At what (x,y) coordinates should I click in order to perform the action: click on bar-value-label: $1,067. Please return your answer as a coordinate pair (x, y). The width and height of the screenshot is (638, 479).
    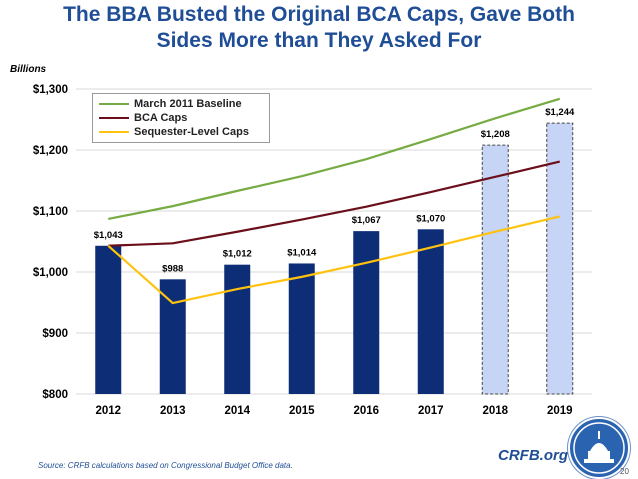
    Looking at the image, I should click on (366, 220).